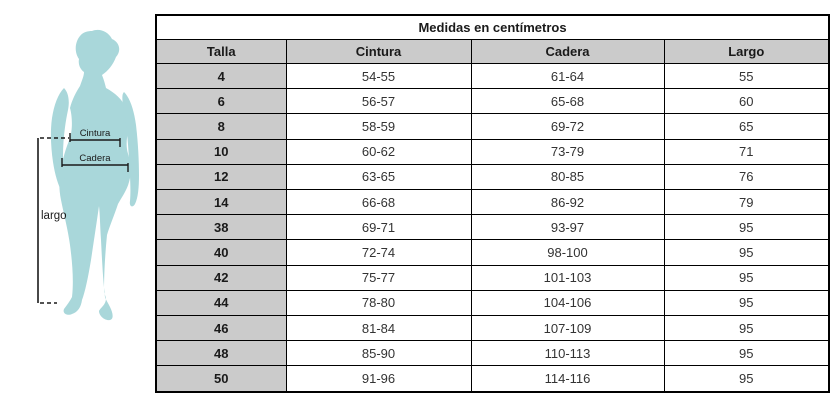 The width and height of the screenshot is (832, 403). What do you see at coordinates (95, 165) in the screenshot?
I see `hip-measure` at bounding box center [95, 165].